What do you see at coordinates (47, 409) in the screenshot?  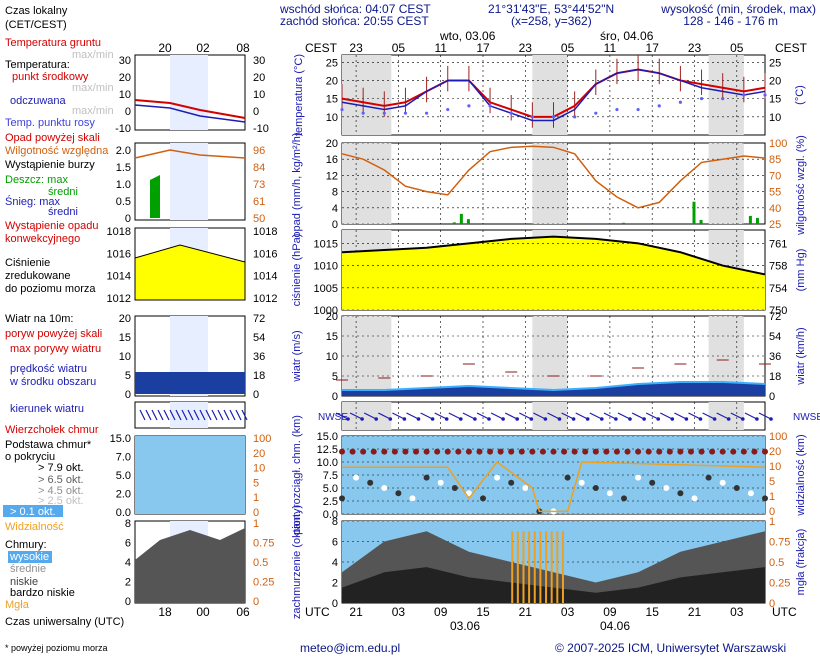 I see `legend-text: kierunek wiatru` at bounding box center [47, 409].